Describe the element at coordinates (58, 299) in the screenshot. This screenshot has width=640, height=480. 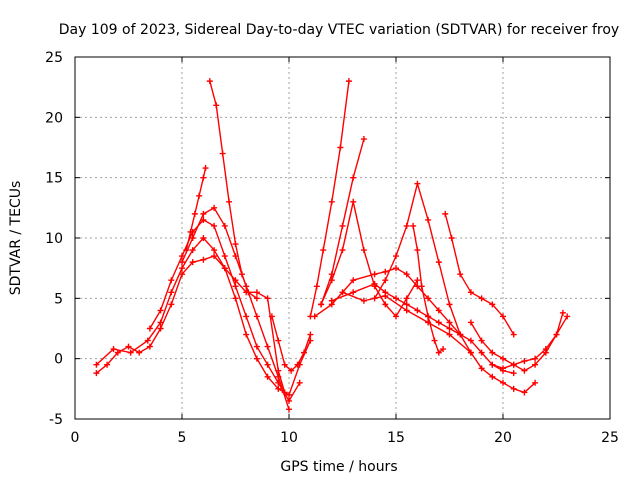
I see `y-tick-label: 5` at that location.